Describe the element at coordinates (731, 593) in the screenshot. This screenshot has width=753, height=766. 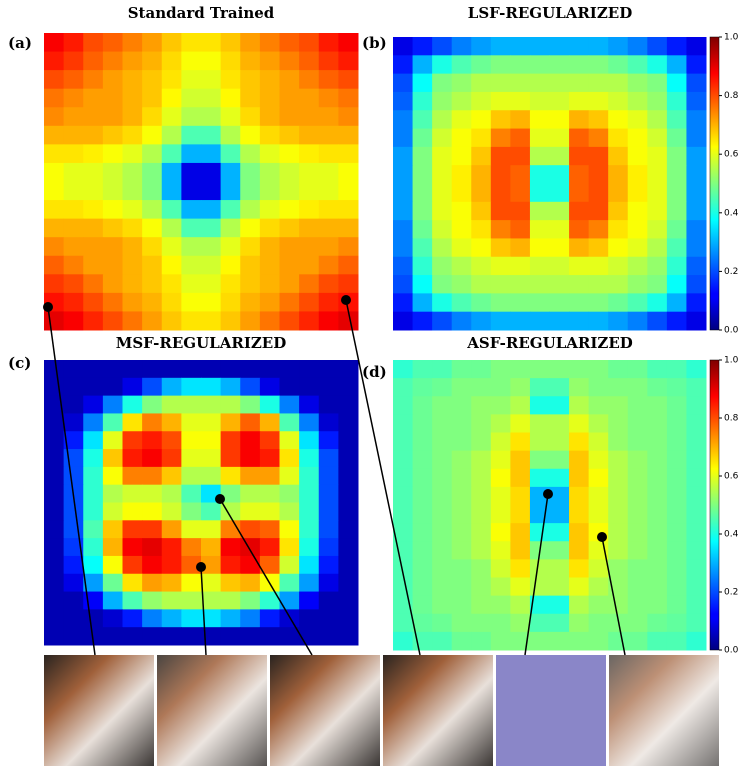
I see `colorbar-tick-label: 0.2` at that location.